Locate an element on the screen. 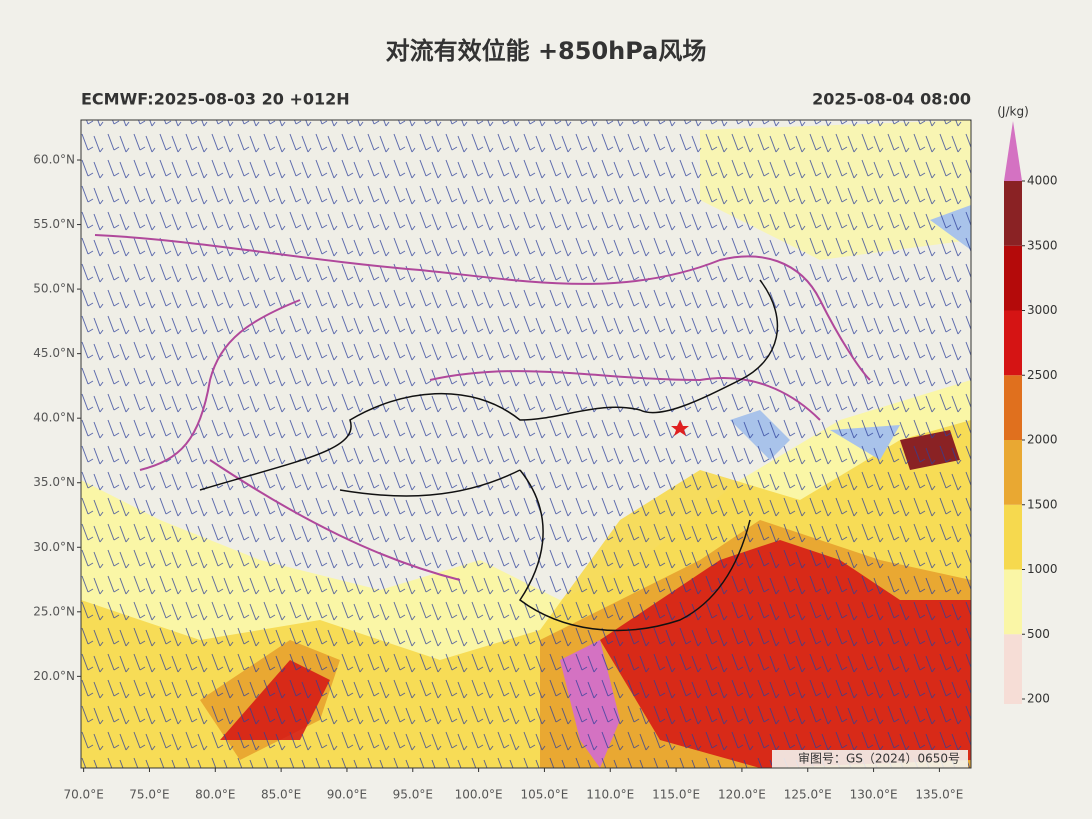 This screenshot has height=819, width=1092. colorbar-label: 1500 is located at coordinates (1042, 504).